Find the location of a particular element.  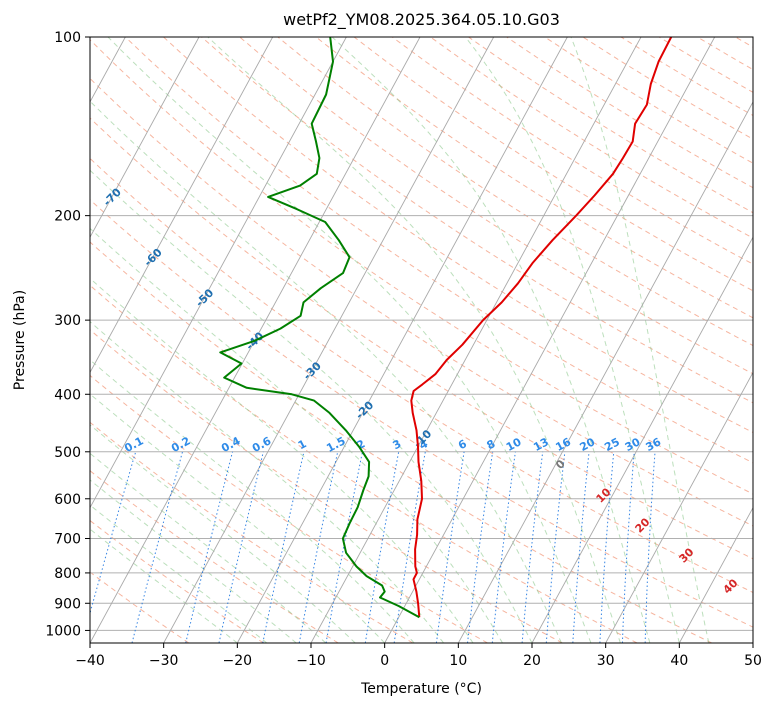

x-tick-label: −10 is located at coordinates (311, 661).